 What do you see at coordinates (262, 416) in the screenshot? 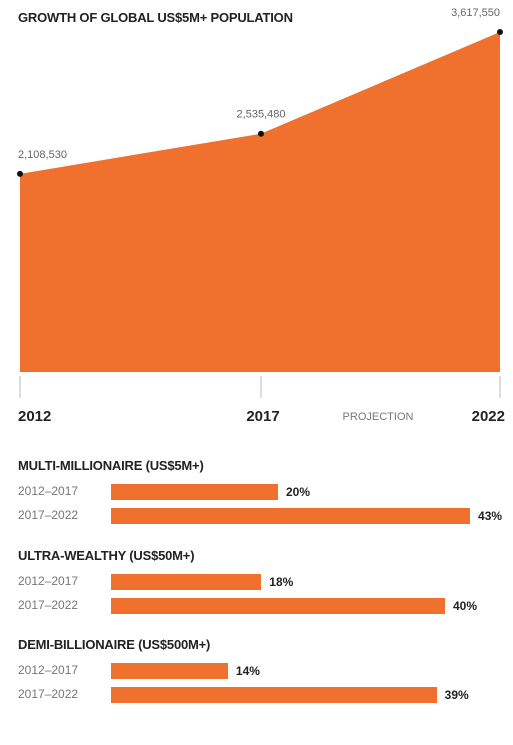
I see `year-label-2017: 2017` at bounding box center [262, 416].